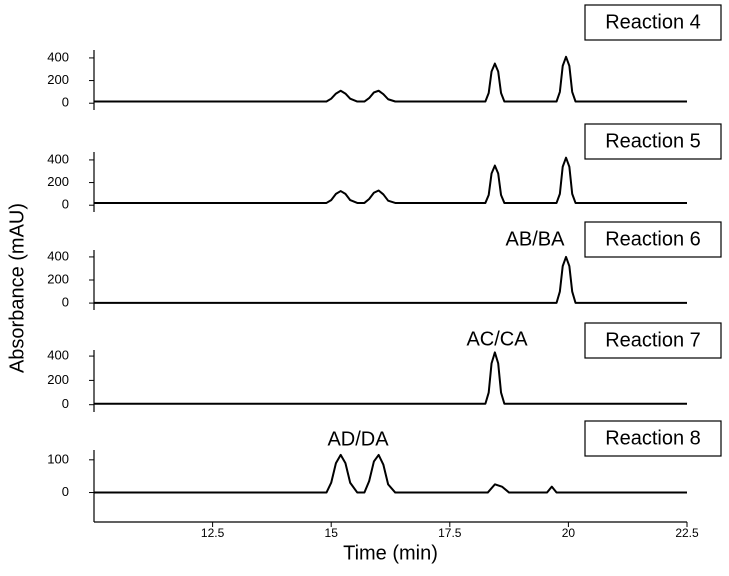  I want to click on panel-title: Reaction 6, so click(653, 239).